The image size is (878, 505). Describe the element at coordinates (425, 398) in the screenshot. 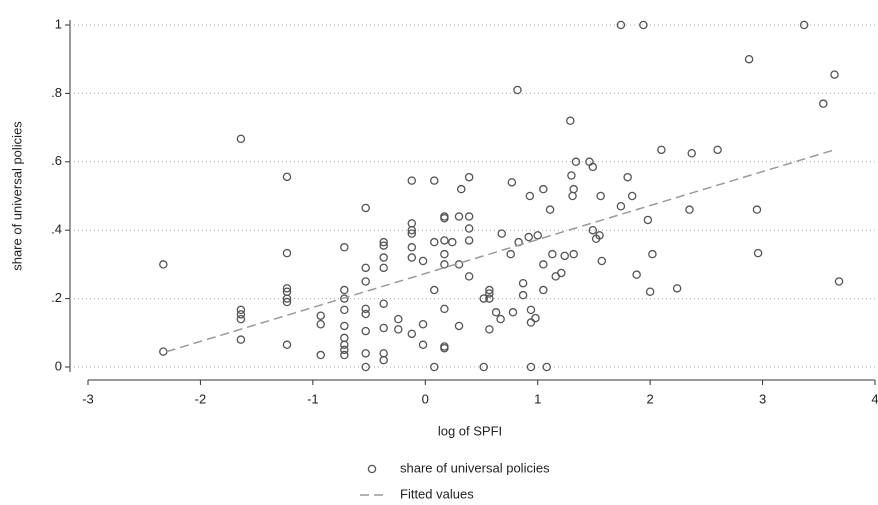

I see `x-tick-label: 0` at that location.